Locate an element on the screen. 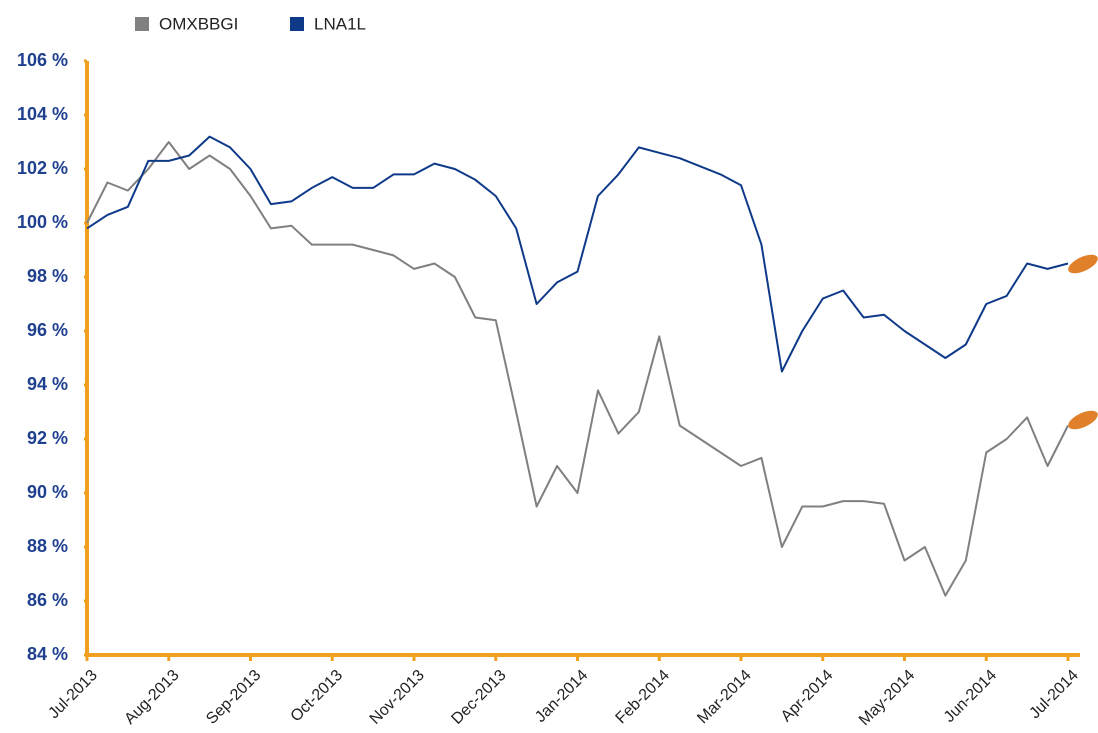 The width and height of the screenshot is (1098, 733). legend-label: LNA1L is located at coordinates (340, 23).